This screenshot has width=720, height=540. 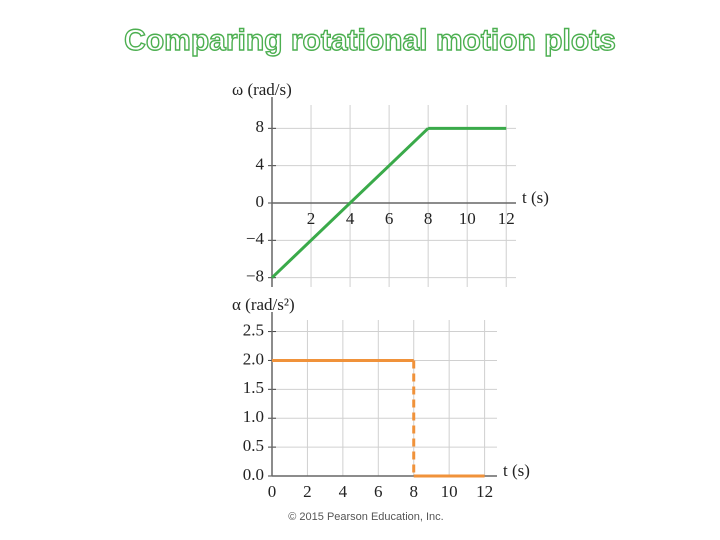 I want to click on footer: © 2015 Pearson Education, Inc., so click(x=365, y=517).